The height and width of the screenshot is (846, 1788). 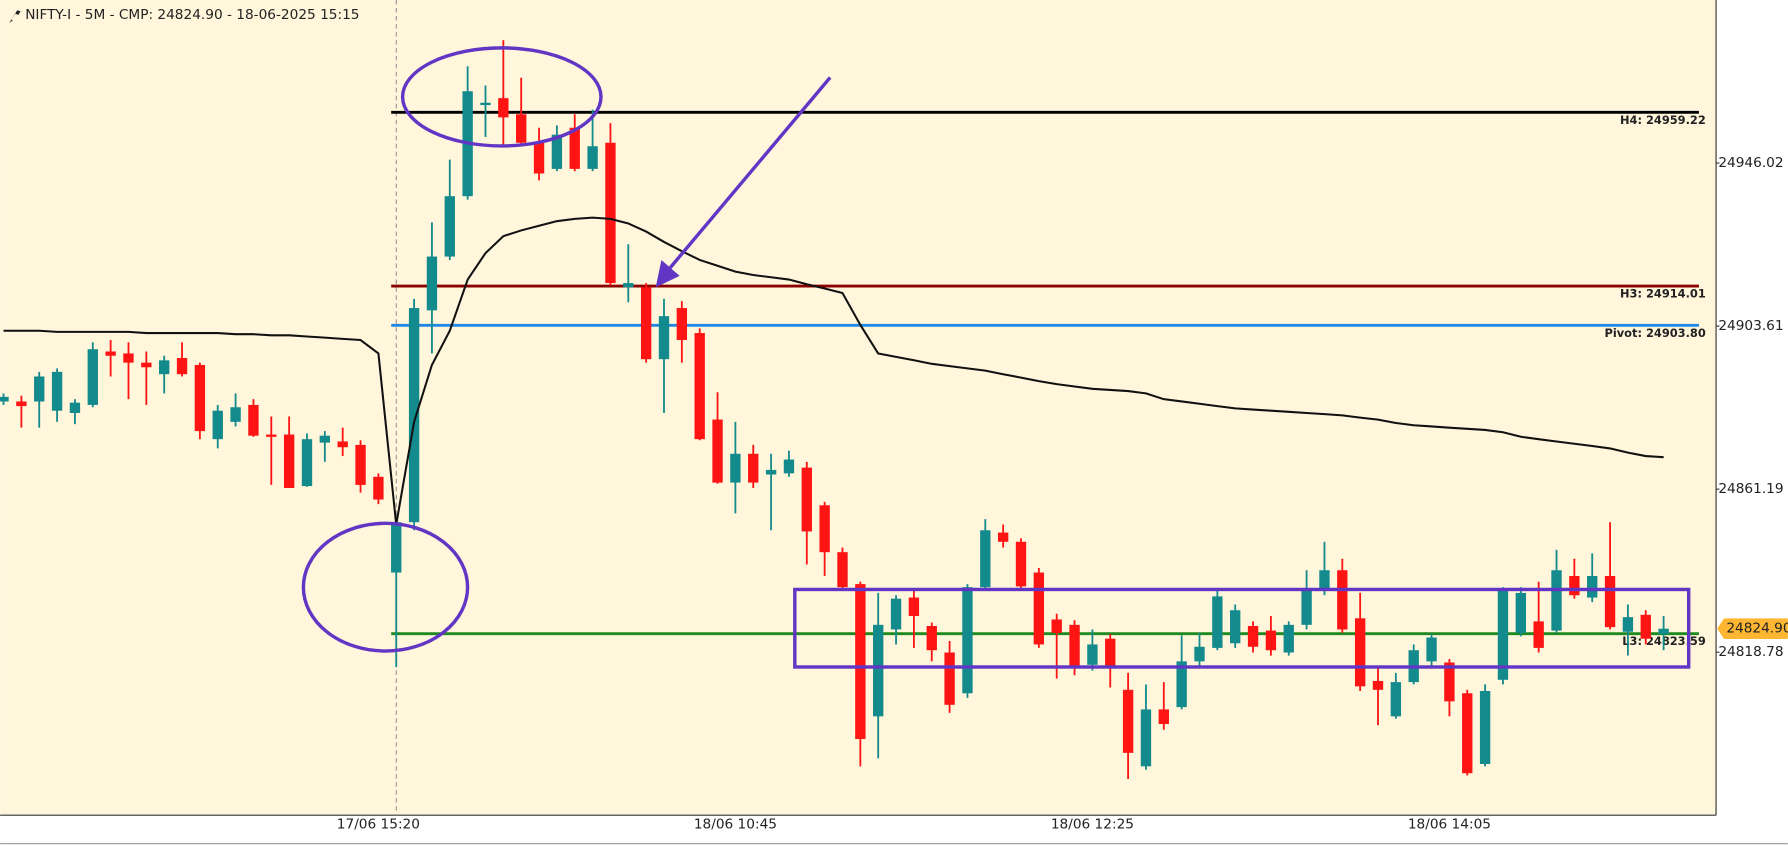 I want to click on highlight-box, so click(x=1242, y=628).